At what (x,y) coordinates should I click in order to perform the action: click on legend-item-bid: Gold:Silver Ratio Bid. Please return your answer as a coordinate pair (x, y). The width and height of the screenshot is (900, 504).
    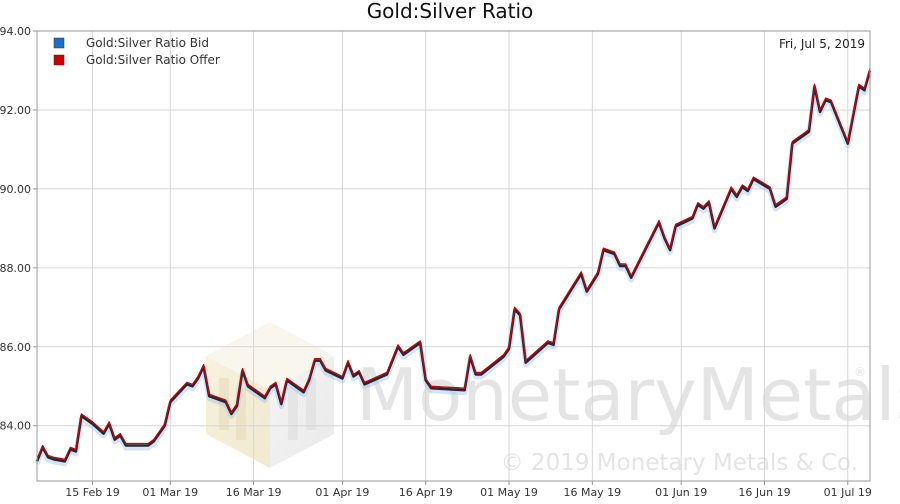
    Looking at the image, I should click on (131, 43).